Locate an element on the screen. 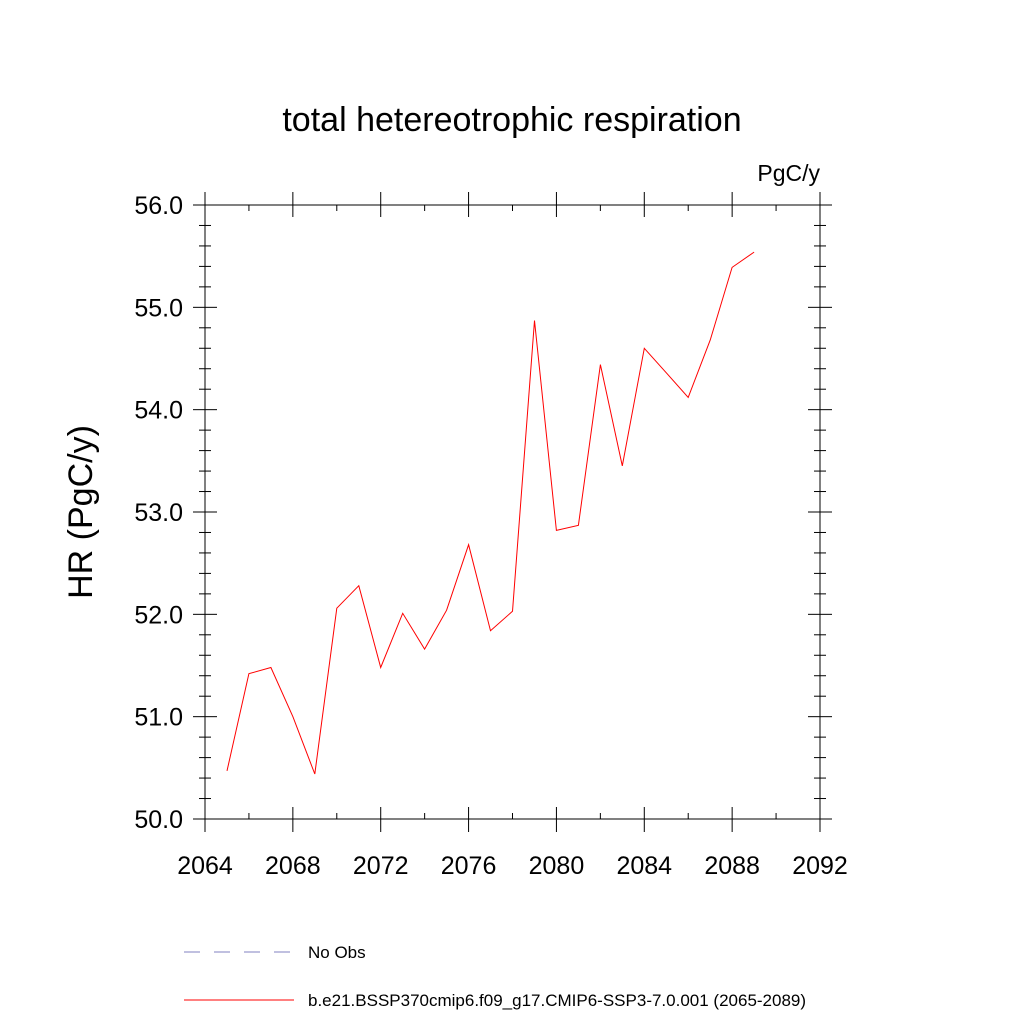 This screenshot has height=1024, width=1024. x-tick-label: 2088 is located at coordinates (732, 866).